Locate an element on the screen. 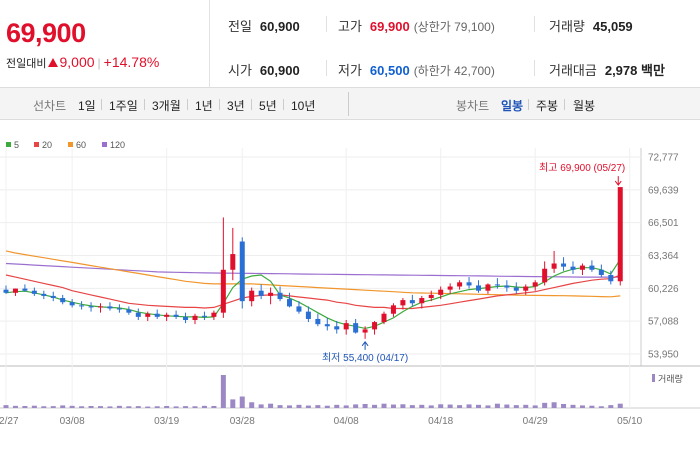 This screenshot has width=700, height=450. candle-daily-button: 일봉 is located at coordinates (512, 106).